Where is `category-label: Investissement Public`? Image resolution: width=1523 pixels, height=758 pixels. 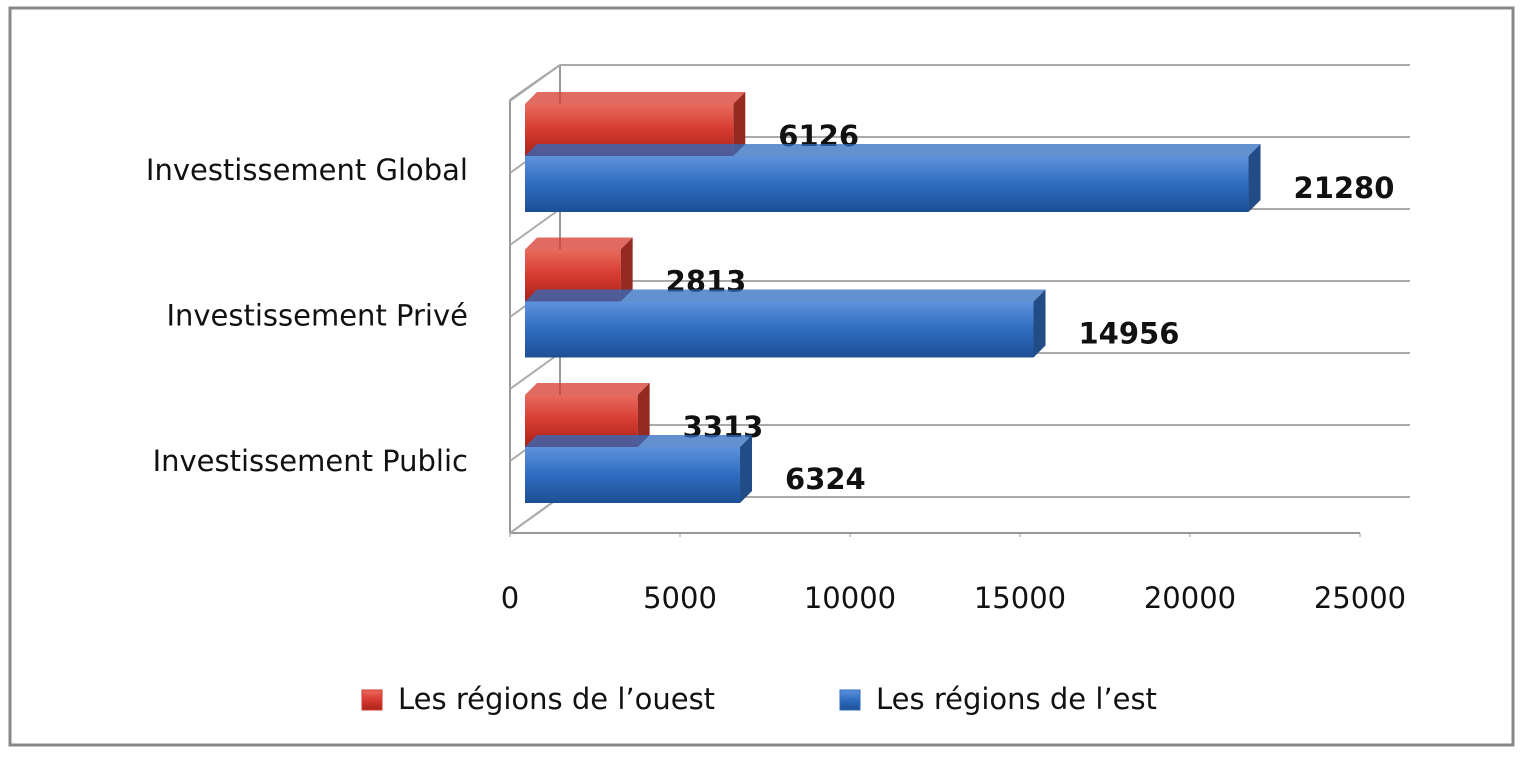 category-label: Investissement Public is located at coordinates (310, 461).